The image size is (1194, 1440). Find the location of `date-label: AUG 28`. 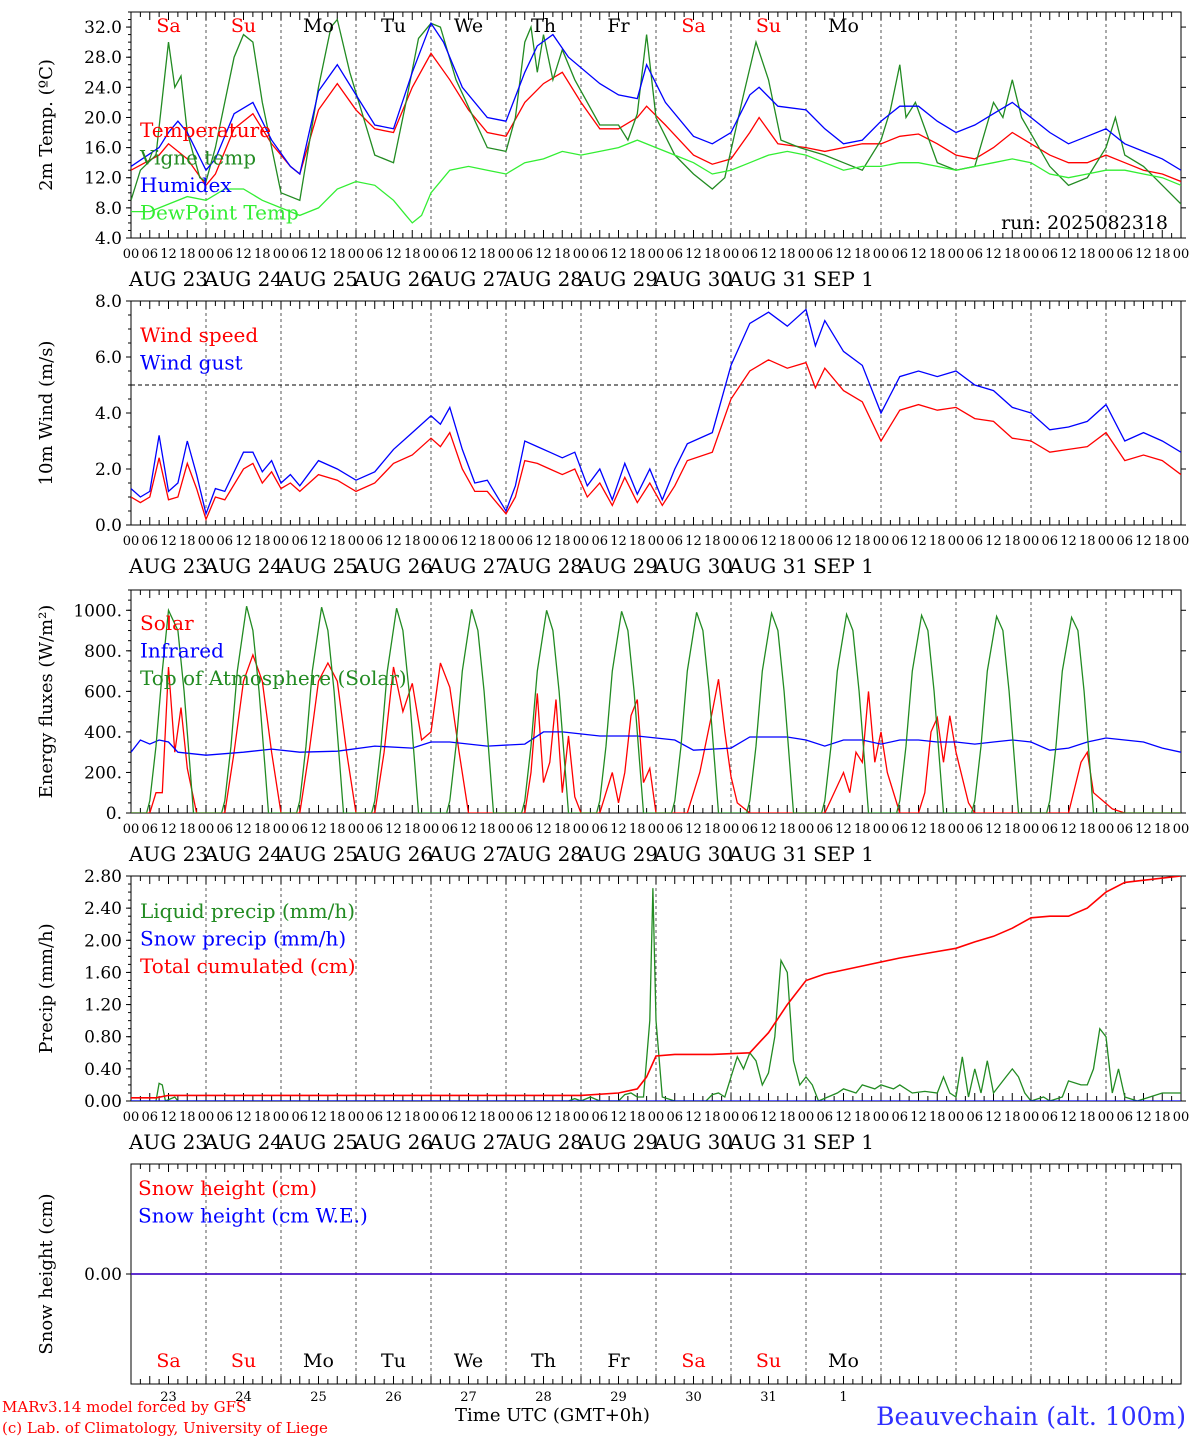

date-label: AUG 28 is located at coordinates (543, 566).